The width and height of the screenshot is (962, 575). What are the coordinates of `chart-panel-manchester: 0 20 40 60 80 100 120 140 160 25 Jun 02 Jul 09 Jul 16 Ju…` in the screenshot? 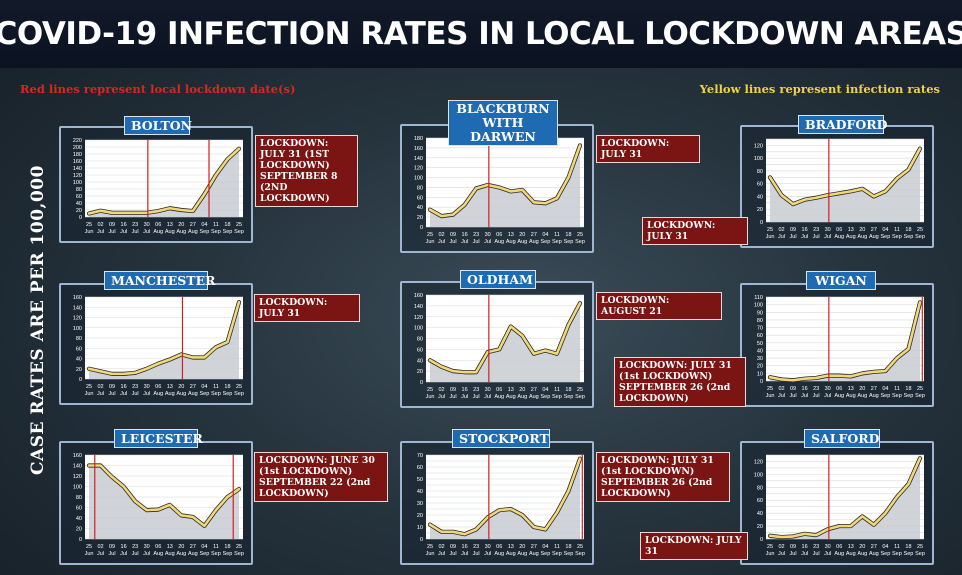 It's located at (156, 344).